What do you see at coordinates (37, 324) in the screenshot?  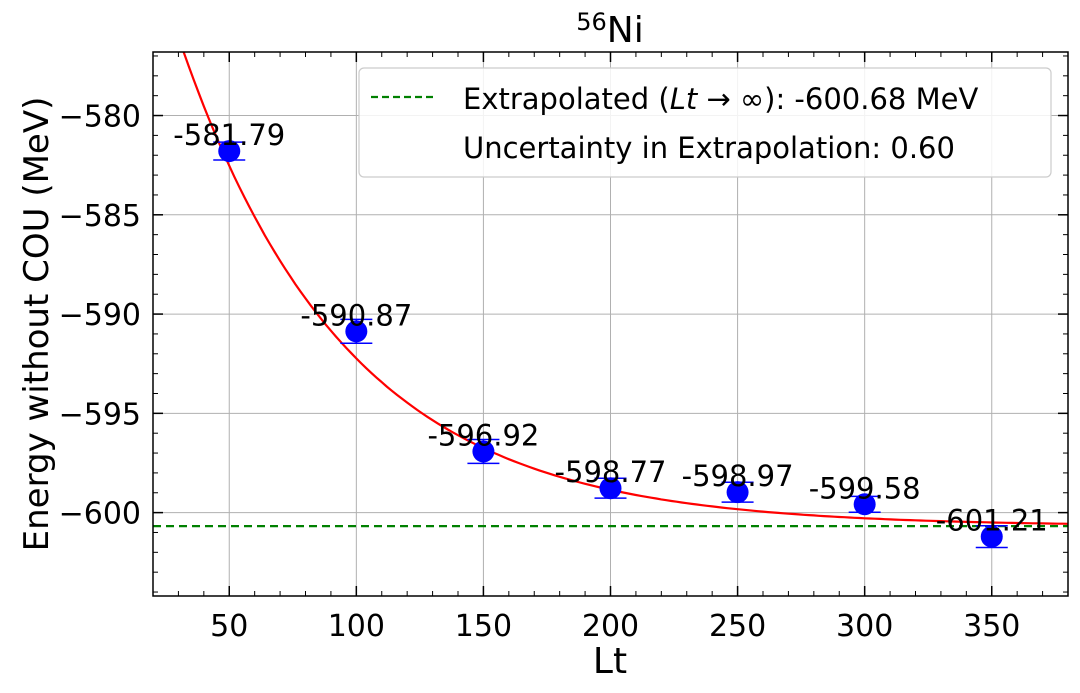 I see `y-axis-label: Energy without COU (MeV)` at bounding box center [37, 324].